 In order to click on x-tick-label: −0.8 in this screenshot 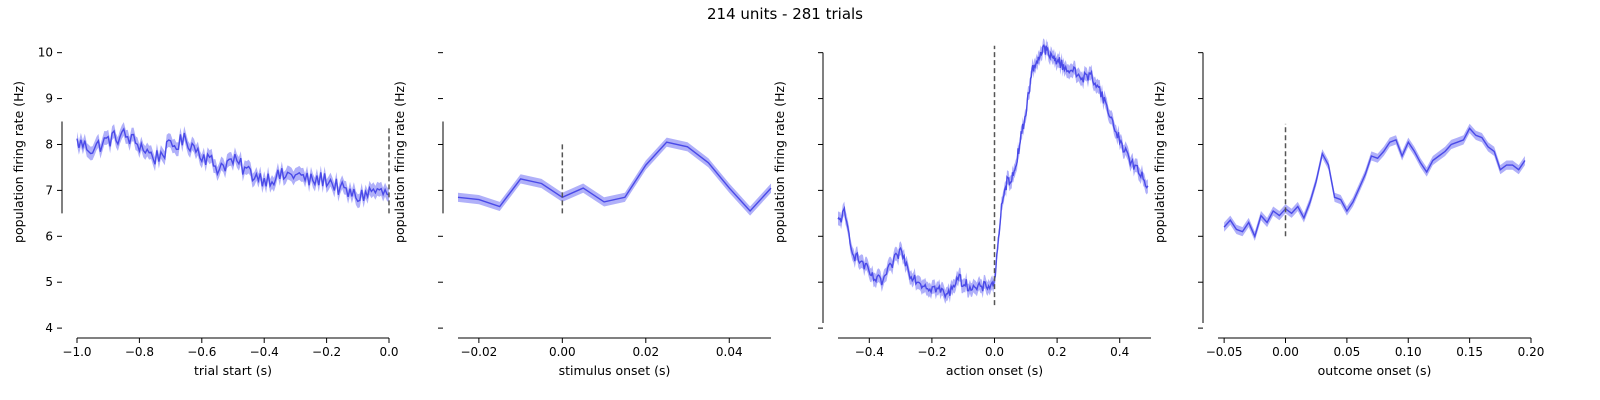, I will do `click(139, 352)`.